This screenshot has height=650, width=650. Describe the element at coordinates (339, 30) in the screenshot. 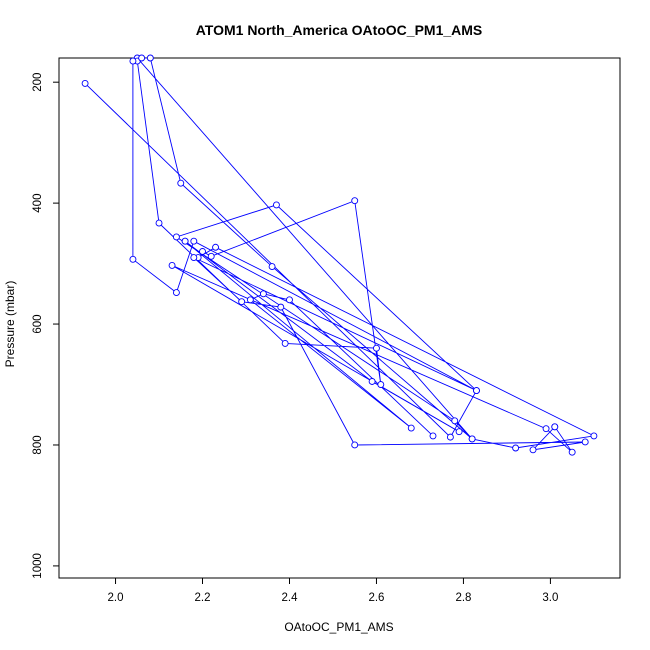

I see `chart-title: ATOM1 North_America OAtoOC_PM1_AMS` at that location.